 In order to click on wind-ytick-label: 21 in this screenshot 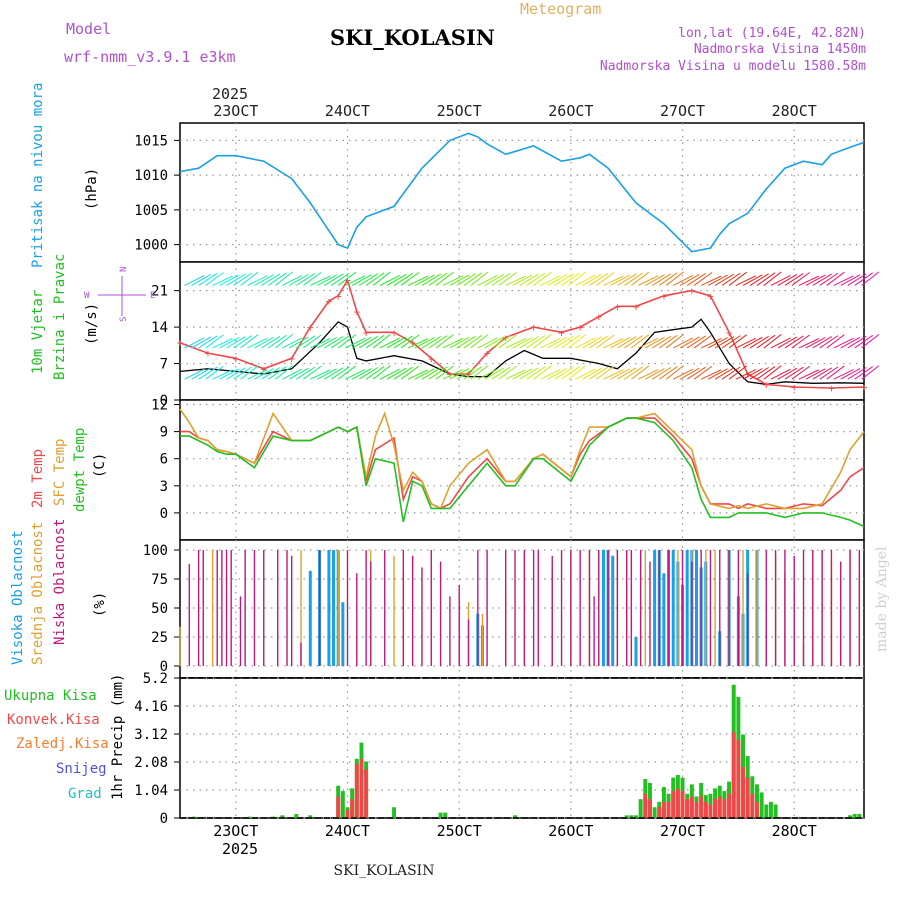, I will do `click(159, 292)`.